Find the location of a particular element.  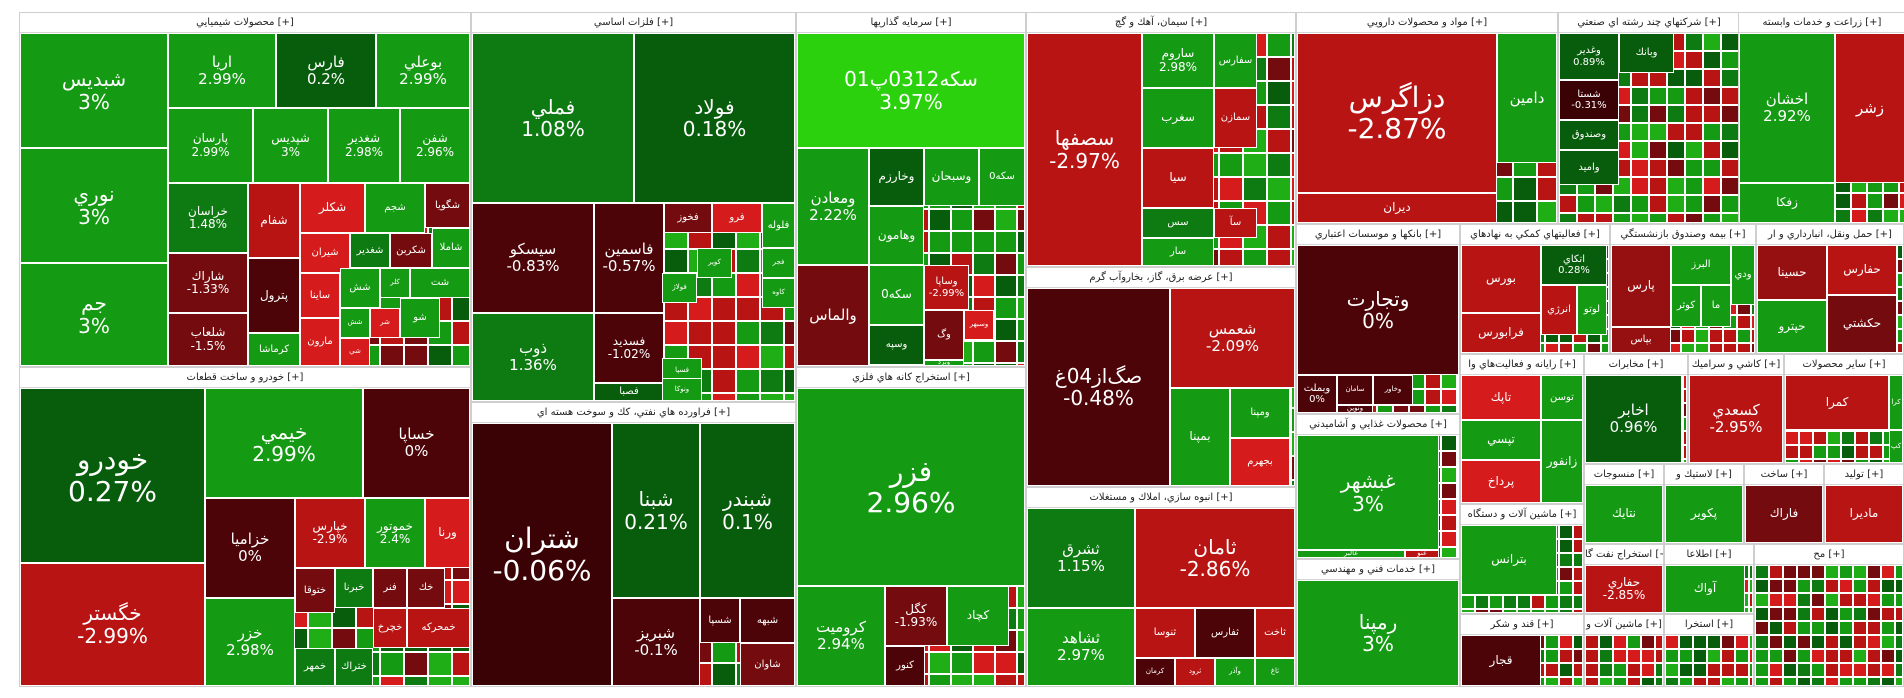

stock-tile: سفارس is located at coordinates (1235, 60).